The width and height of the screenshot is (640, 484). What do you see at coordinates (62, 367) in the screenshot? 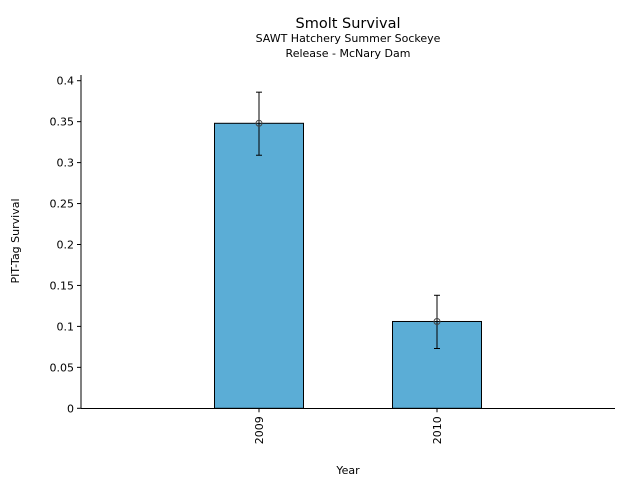
I see `y-tick-label: 0.05` at bounding box center [62, 367].